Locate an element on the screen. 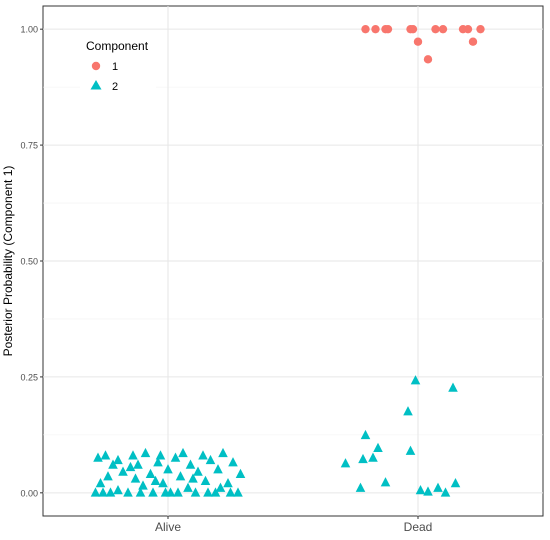 This screenshot has height=540, width=550. y-axis-ticks: 0.00 0.25 0.50 0.75 1.00 is located at coordinates (31, 261).